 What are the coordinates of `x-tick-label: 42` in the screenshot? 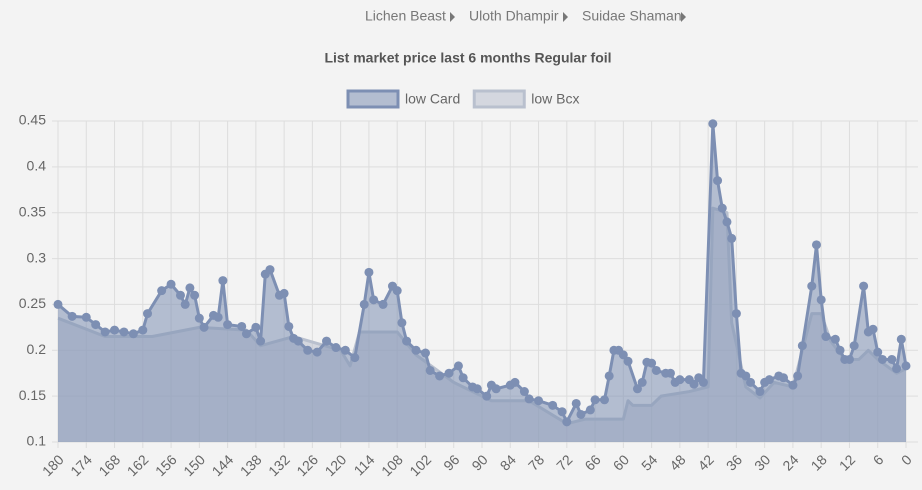 It's located at (706, 462).